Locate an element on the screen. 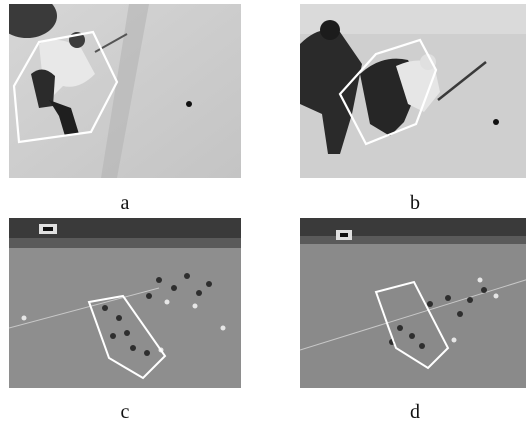 This screenshot has height=423, width=526. caption-d: d is located at coordinates (415, 412).